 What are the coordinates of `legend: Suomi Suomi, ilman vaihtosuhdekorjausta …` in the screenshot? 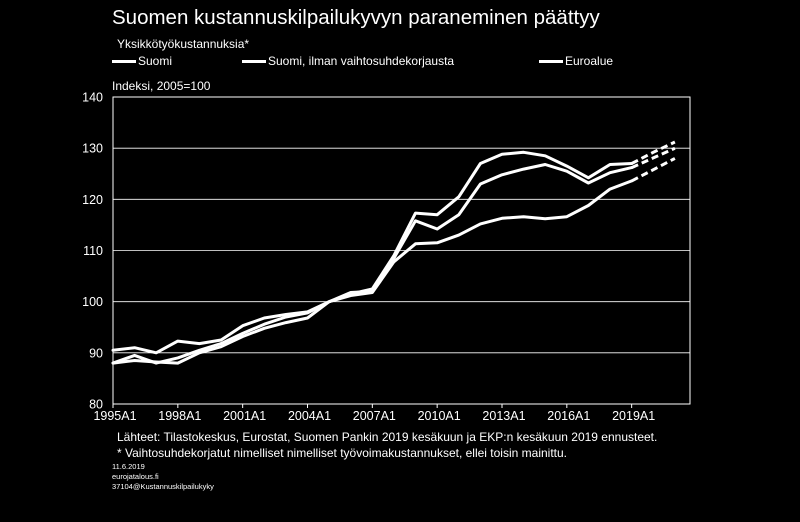 It's located at (412, 62).